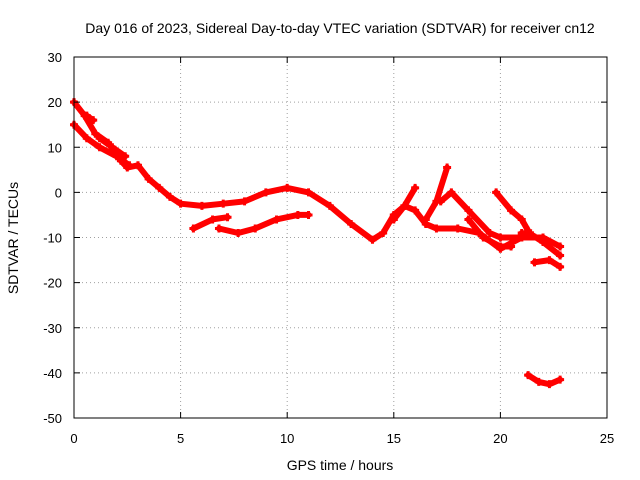  Describe the element at coordinates (73, 438) in the screenshot. I see `x-tick-label: 0` at that location.